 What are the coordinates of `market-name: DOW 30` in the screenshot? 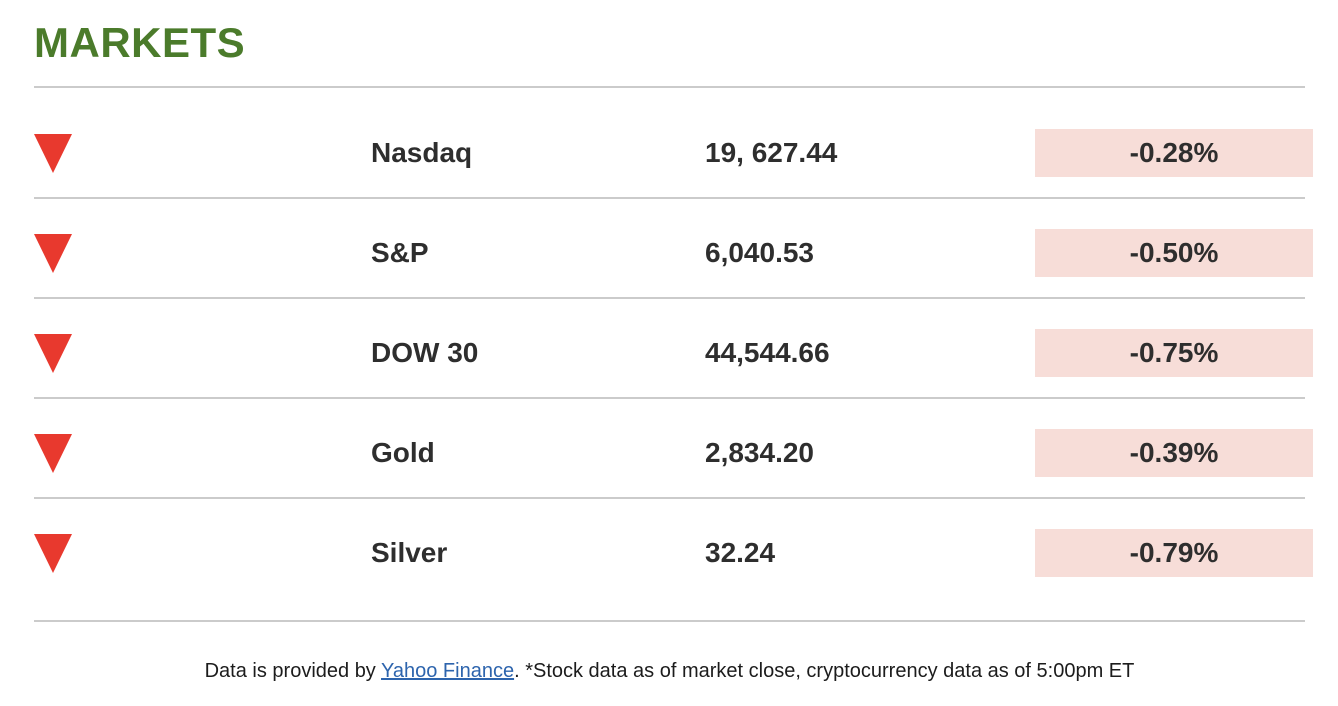 It's located at (425, 352).